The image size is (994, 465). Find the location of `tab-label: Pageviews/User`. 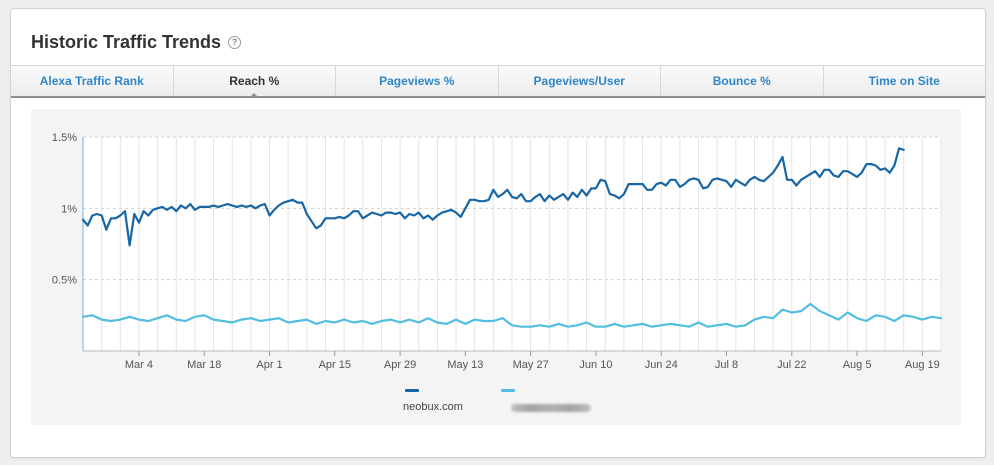

tab-label: Pageviews/User is located at coordinates (579, 81).